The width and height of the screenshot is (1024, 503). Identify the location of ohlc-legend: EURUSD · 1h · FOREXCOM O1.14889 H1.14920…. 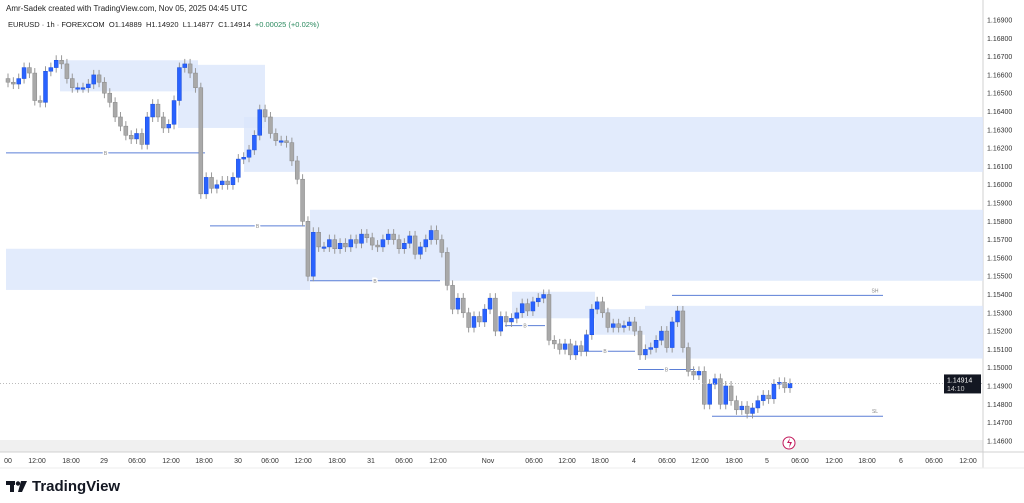
(163, 24).